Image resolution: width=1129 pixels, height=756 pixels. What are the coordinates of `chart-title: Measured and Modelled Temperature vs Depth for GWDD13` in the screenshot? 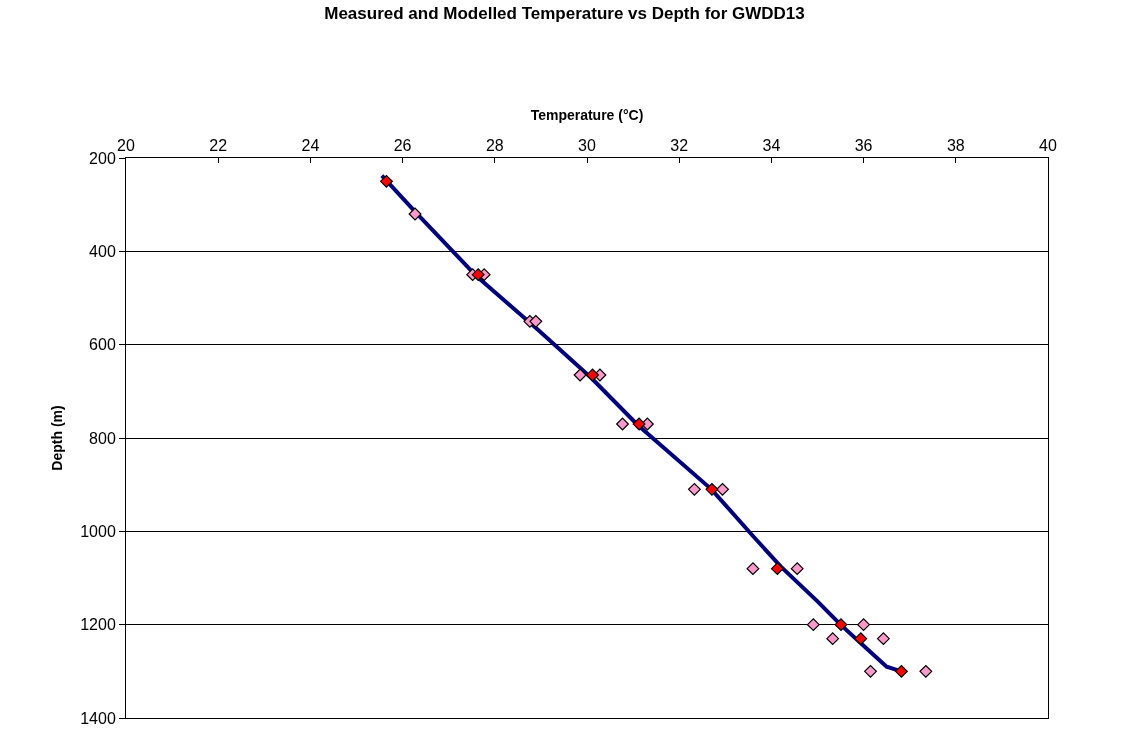 It's located at (564, 14).